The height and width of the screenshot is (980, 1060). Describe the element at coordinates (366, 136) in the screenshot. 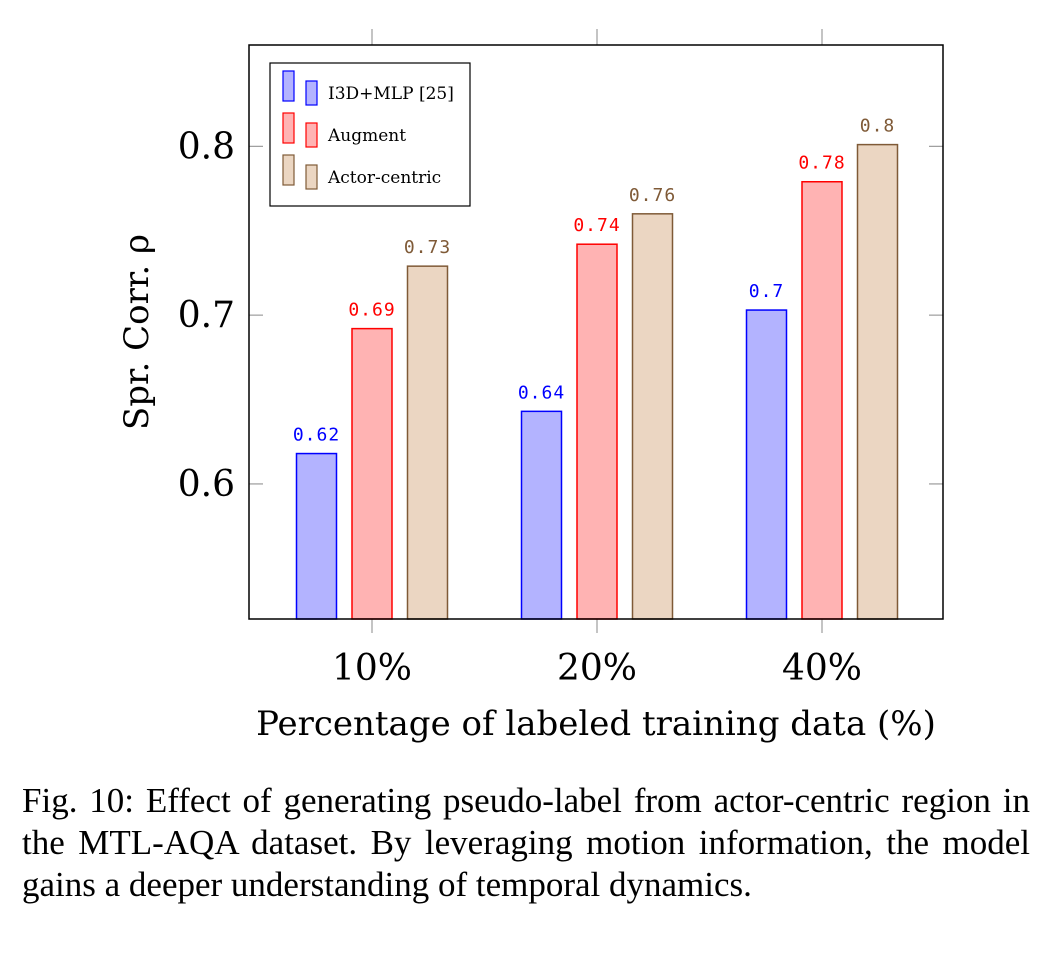

I see `legend-label: Augment` at that location.